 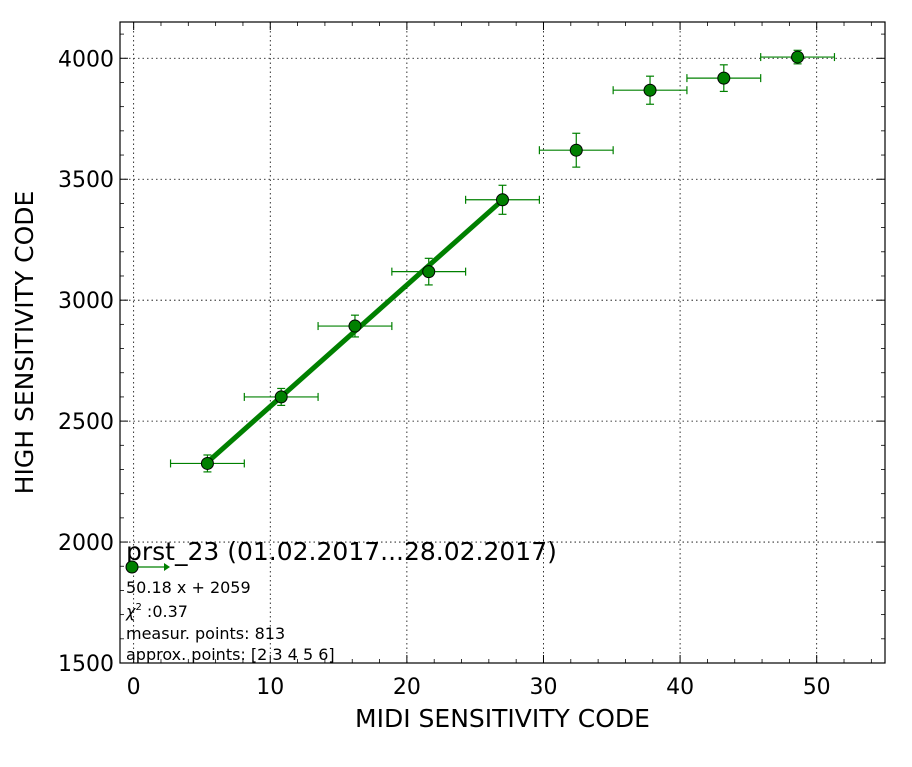 I want to click on fit-equation: 50.18 x + 2059, so click(x=188, y=587).